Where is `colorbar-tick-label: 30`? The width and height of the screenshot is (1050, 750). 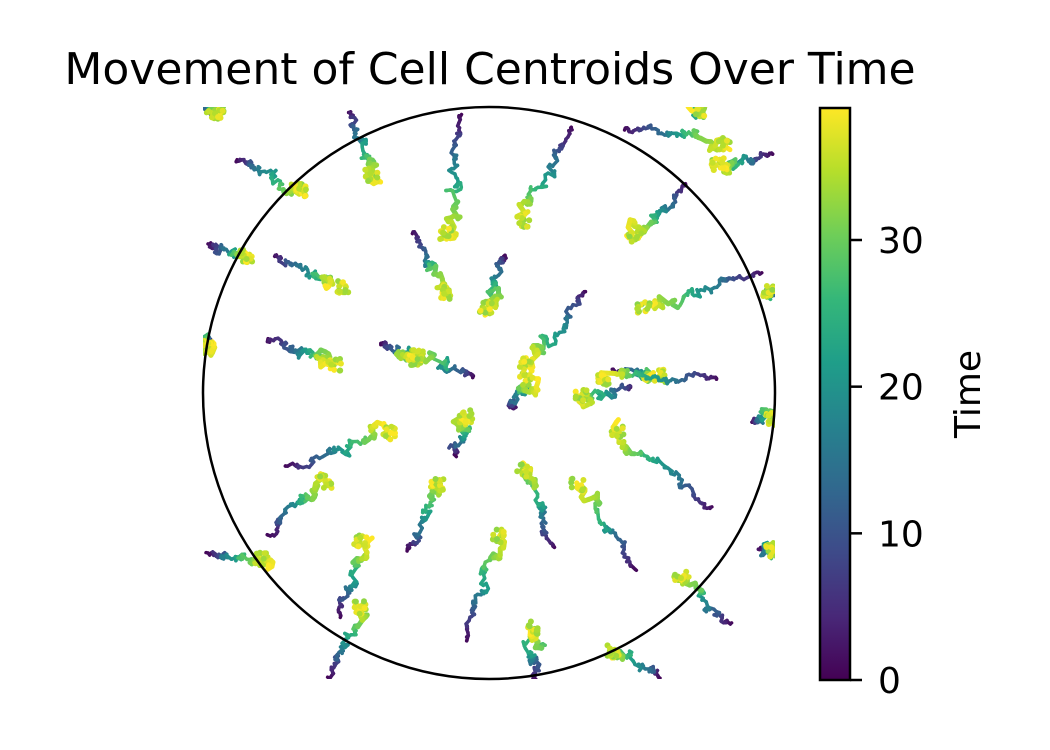 colorbar-tick-label: 30 is located at coordinates (901, 241).